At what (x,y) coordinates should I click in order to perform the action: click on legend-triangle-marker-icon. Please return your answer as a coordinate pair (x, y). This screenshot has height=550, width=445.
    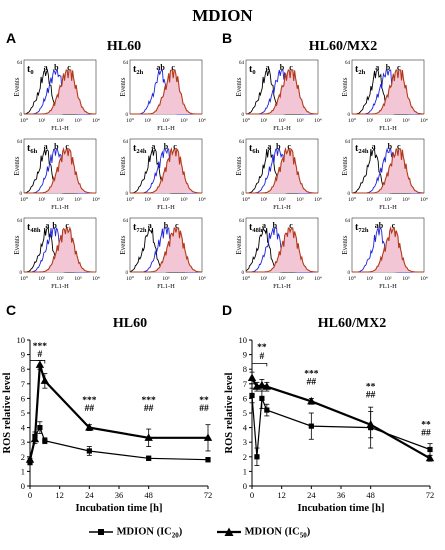
    Looking at the image, I should click on (229, 531).